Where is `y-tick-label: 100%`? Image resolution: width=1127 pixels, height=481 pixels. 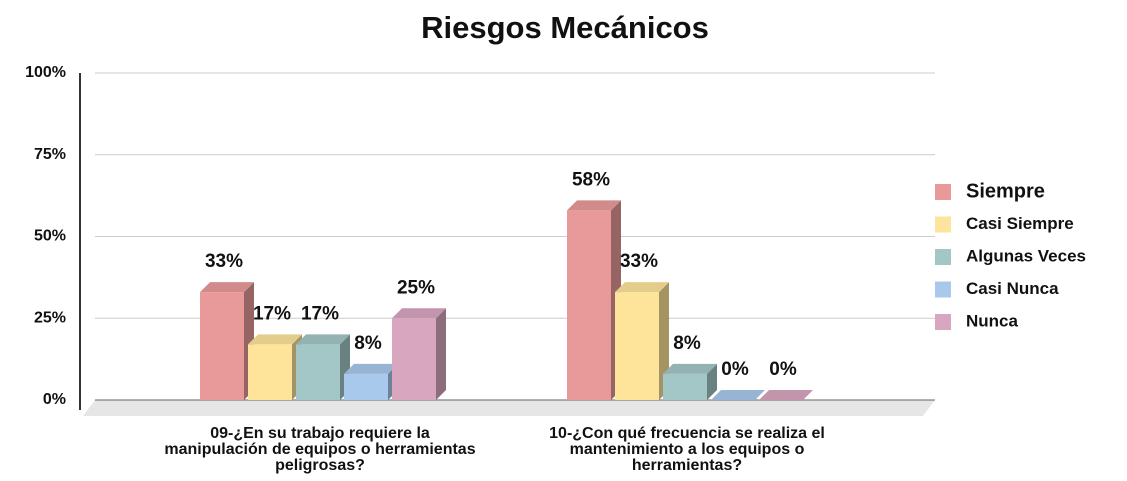 y-tick-label: 100% is located at coordinates (45, 72).